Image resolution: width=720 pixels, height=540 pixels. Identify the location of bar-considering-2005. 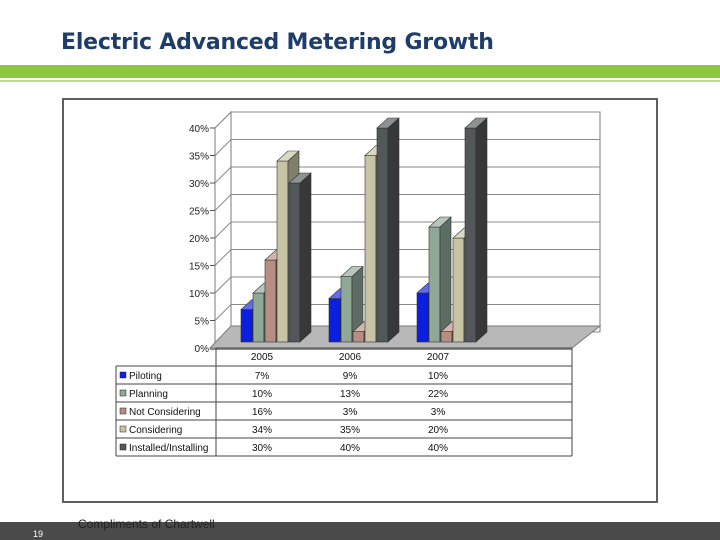
(282, 251).